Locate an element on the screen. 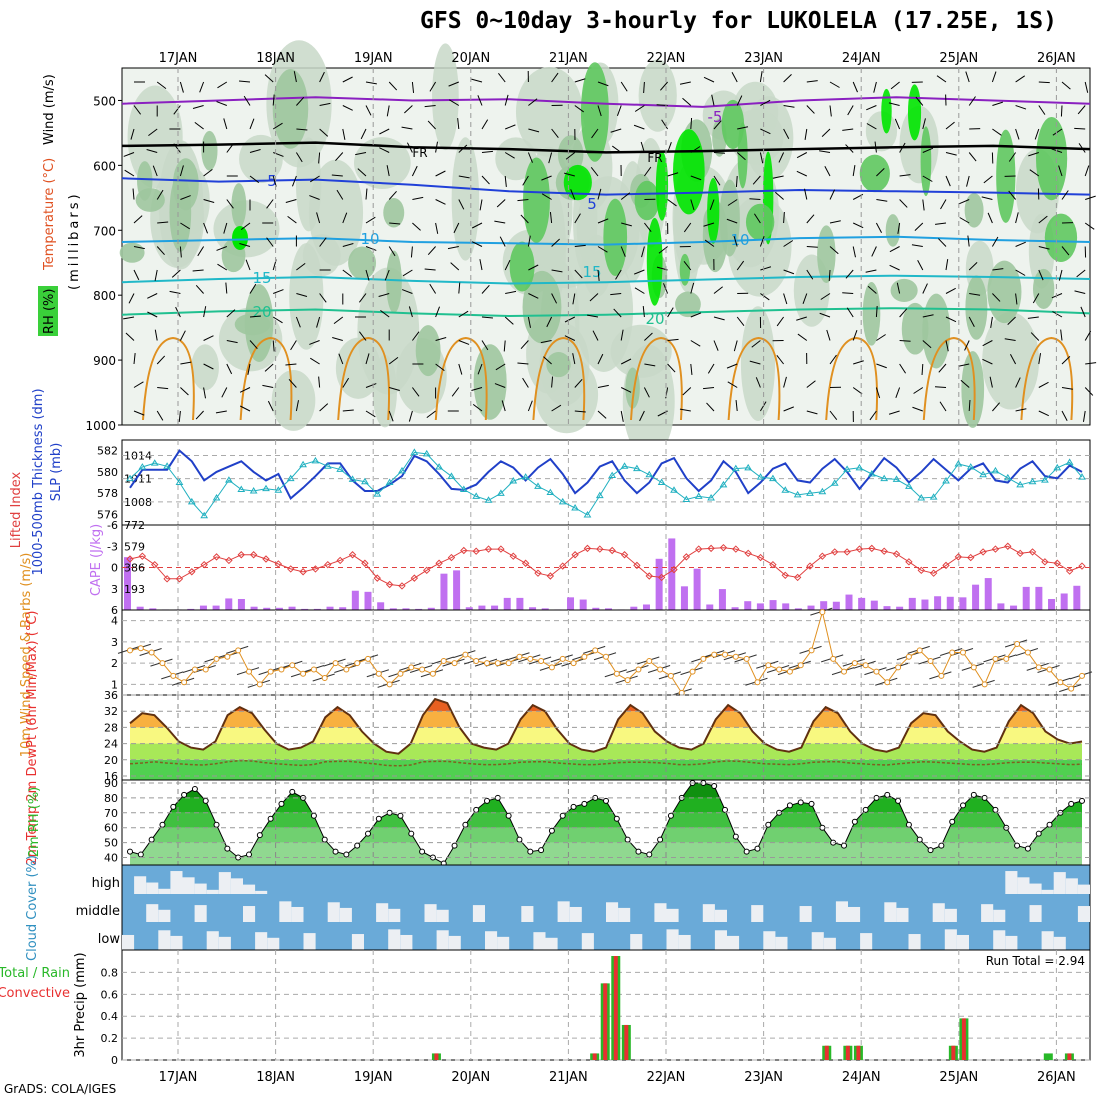 Image resolution: width=1100 pixels, height=1100 pixels. isotherm-line is located at coordinates (606, 102).